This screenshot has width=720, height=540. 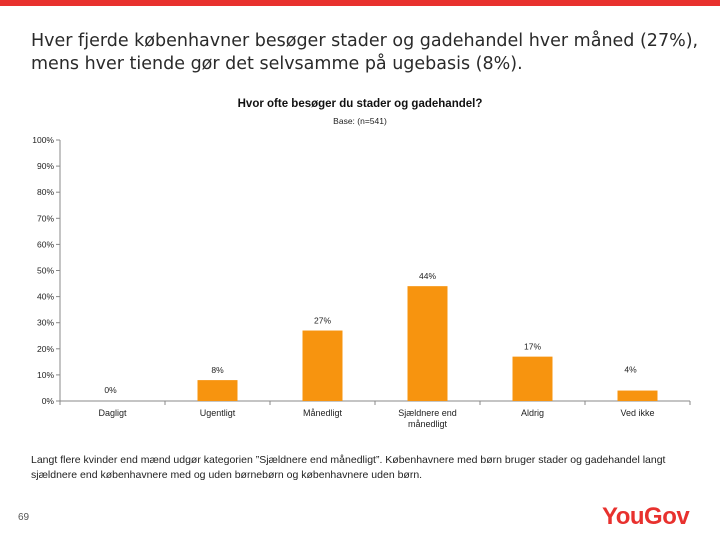 I want to click on y-tick-label: 40%, so click(x=45, y=297).